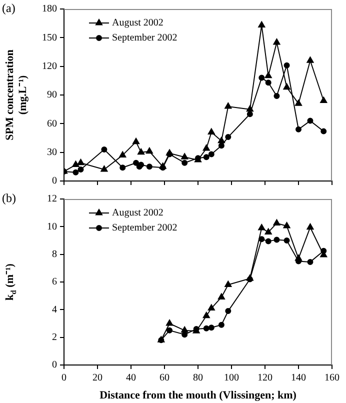 This screenshot has height=403, width=346. I want to click on y-tick-label: 2, so click(54, 337).